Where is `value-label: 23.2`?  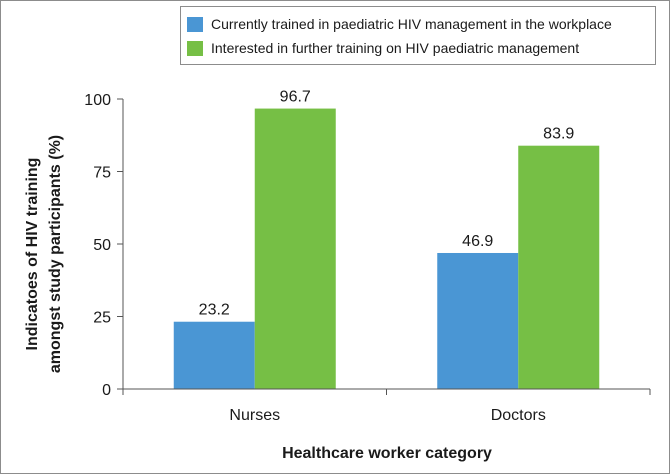
value-label: 23.2 is located at coordinates (214, 310).